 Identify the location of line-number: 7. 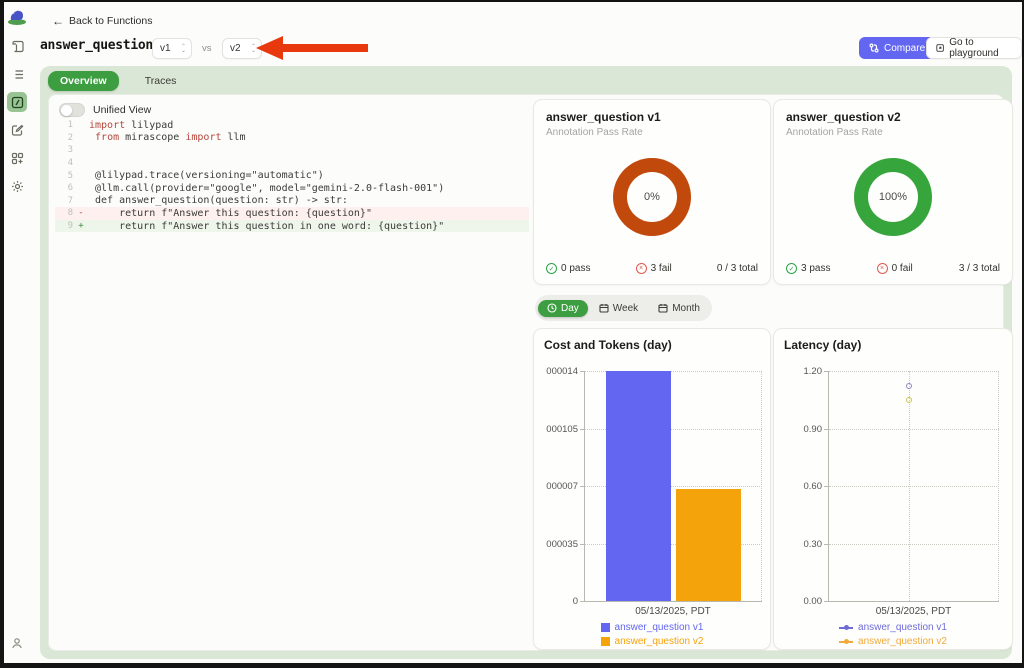
(70, 200).